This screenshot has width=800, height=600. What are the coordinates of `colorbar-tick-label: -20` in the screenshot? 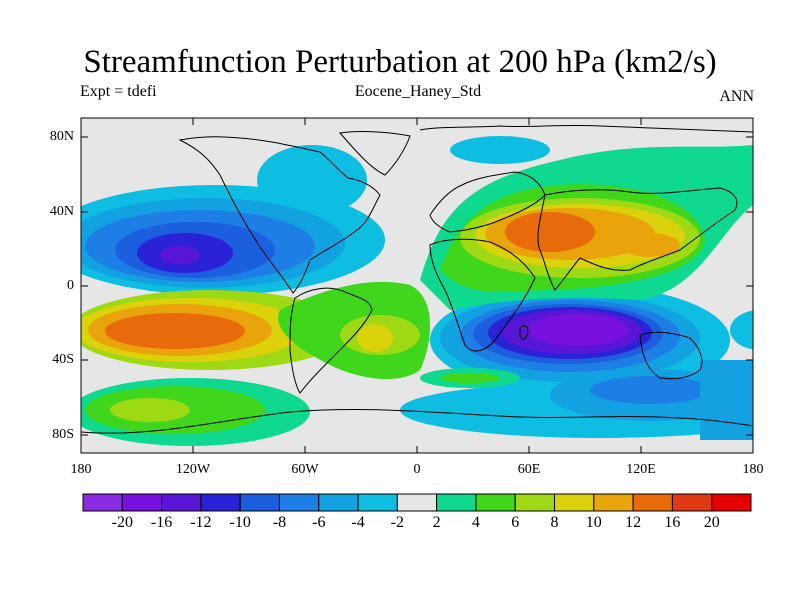 It's located at (122, 522).